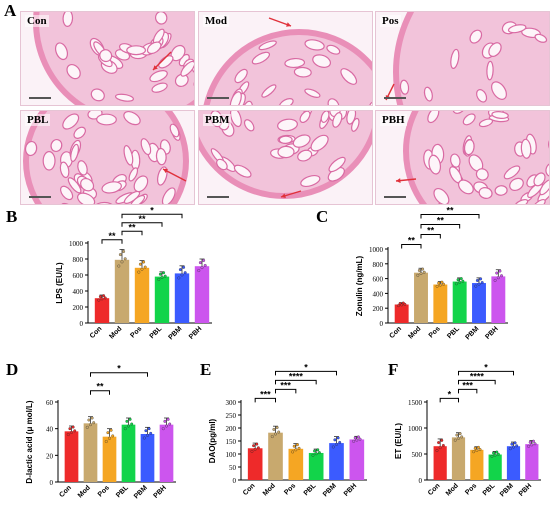  I want to click on bar-pbm, so click(336, 461).